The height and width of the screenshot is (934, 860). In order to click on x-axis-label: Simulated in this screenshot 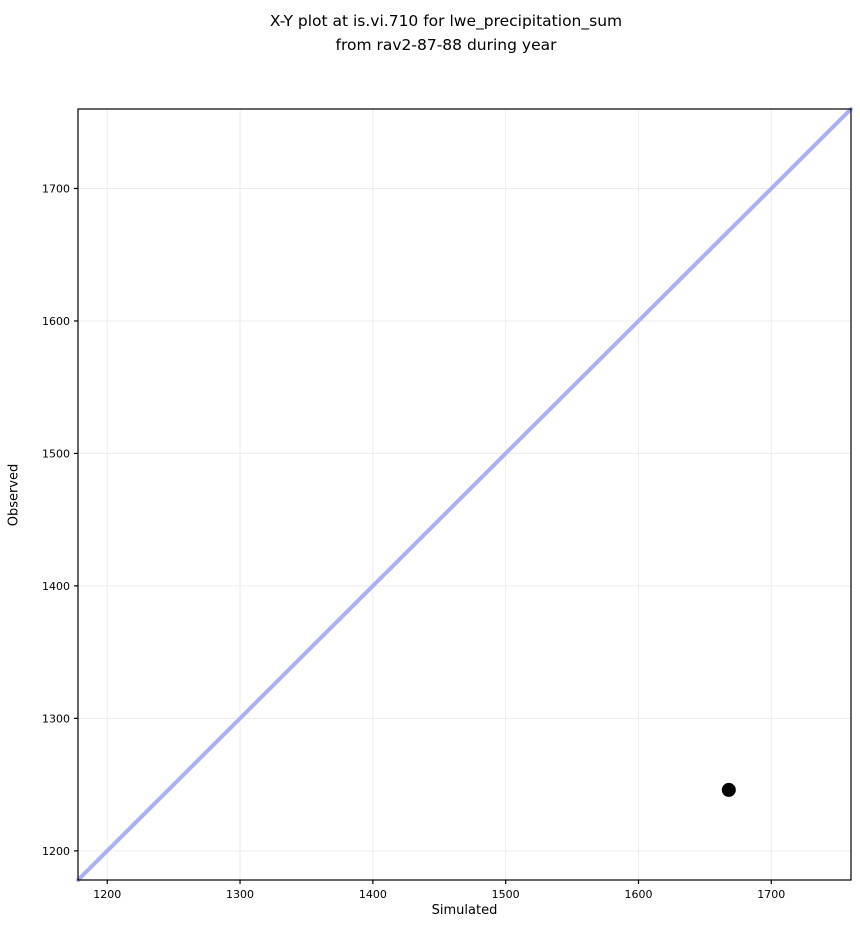, I will do `click(464, 910)`.